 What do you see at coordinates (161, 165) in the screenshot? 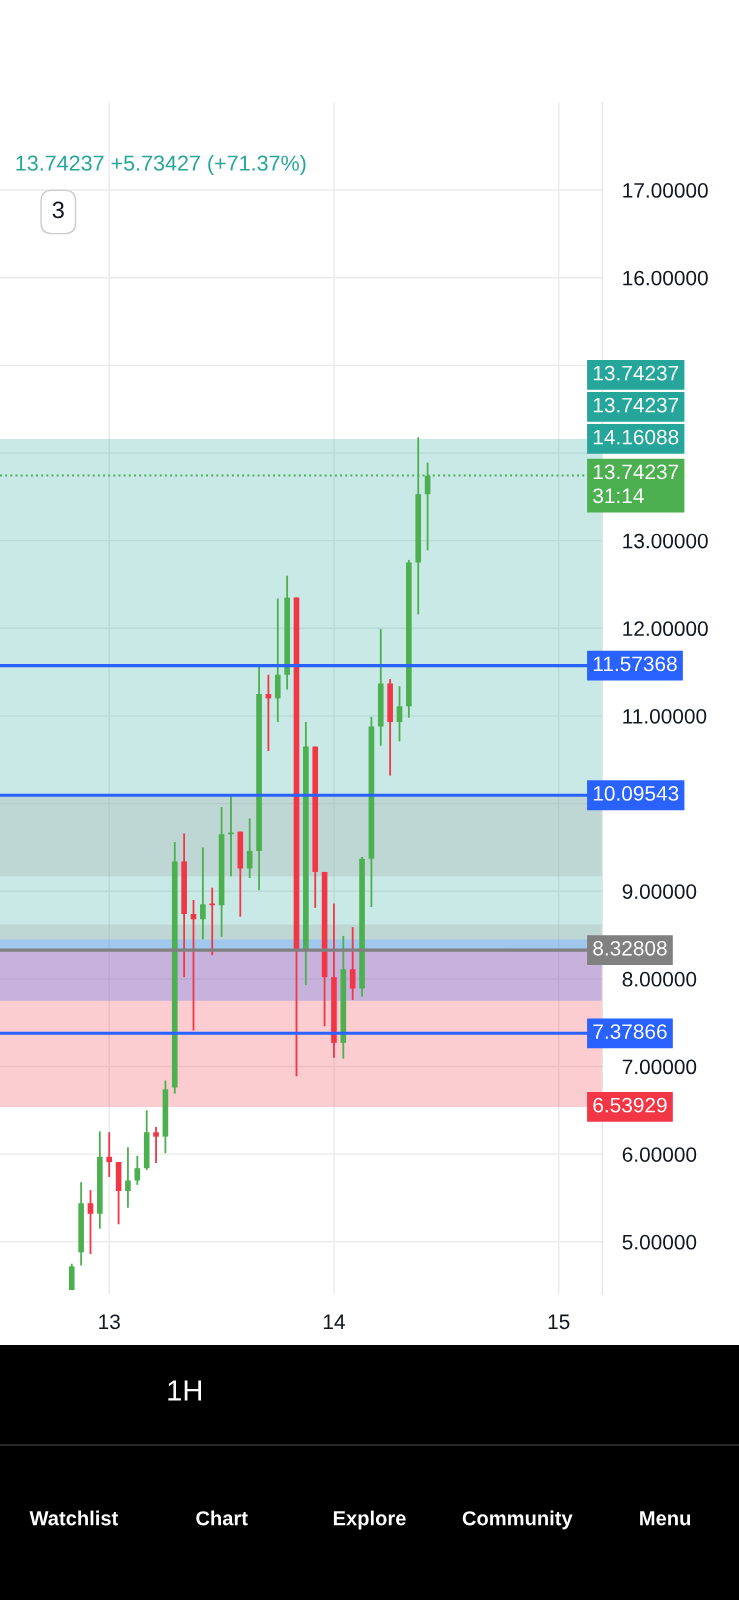
I see `text: 13.74237 +5.73427 (+71.37%)` at bounding box center [161, 165].